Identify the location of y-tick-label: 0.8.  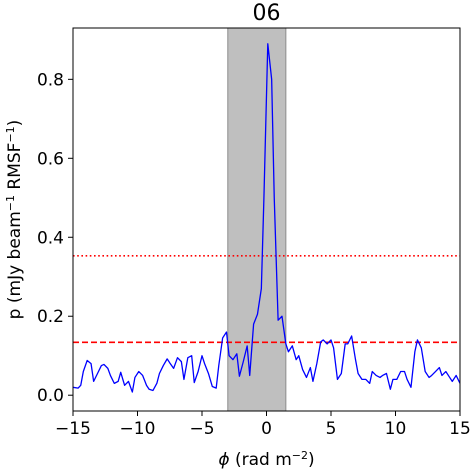
(50, 80).